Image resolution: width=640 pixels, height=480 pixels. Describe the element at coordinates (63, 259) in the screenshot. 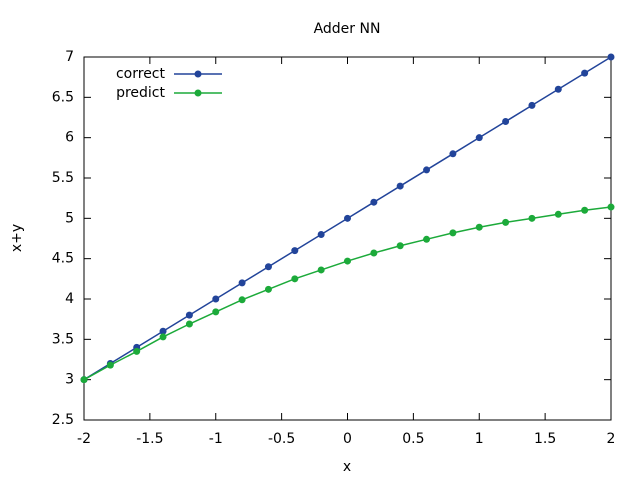

I see `y-tick-label: 4.5` at that location.